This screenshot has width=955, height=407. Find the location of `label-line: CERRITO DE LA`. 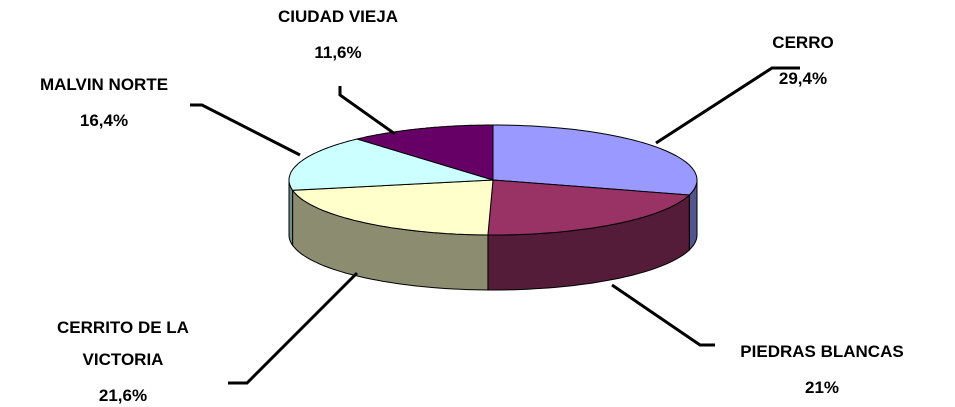

label-line: CERRITO DE LA is located at coordinates (123, 327).